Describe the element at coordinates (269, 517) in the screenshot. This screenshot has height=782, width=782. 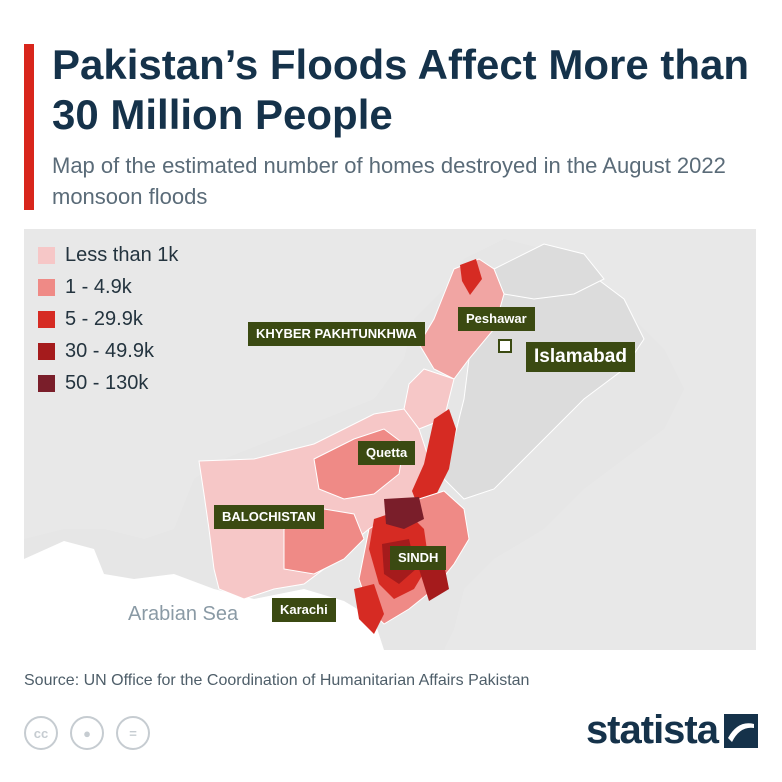
I see `label-balochistan: BALOCHISTAN` at that location.